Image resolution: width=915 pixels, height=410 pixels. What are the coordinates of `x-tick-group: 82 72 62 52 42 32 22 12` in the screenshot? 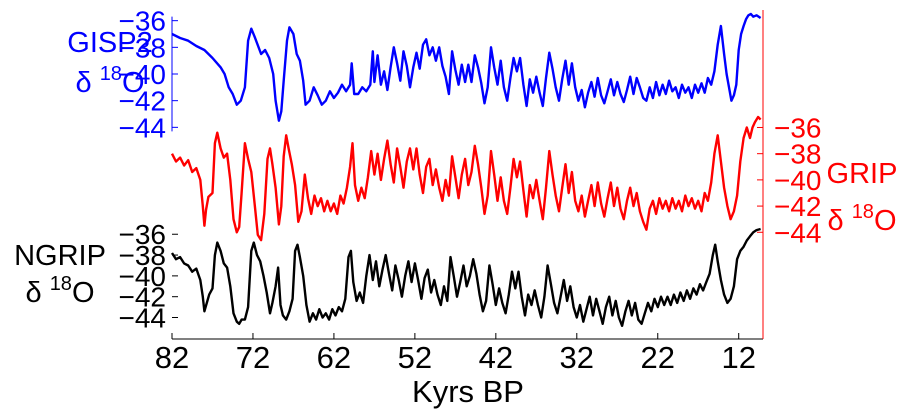 It's located at (455, 354).